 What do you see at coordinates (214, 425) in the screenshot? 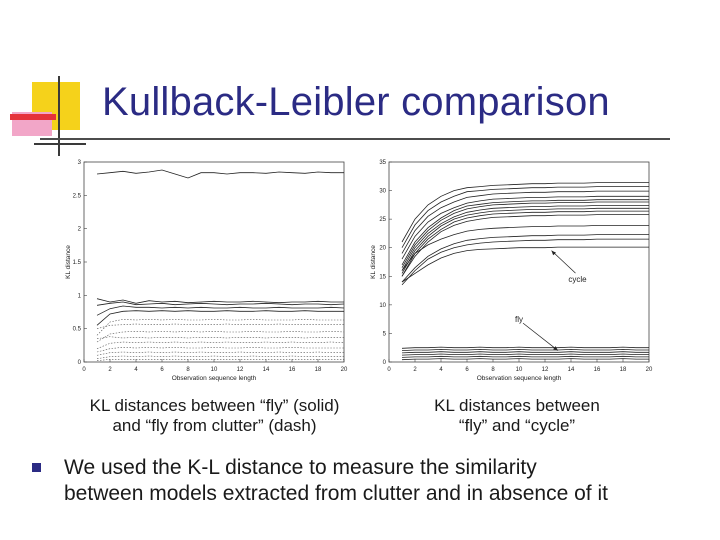
I see `caption-left-line2: and “fly from clutter” (dash)` at bounding box center [214, 425].